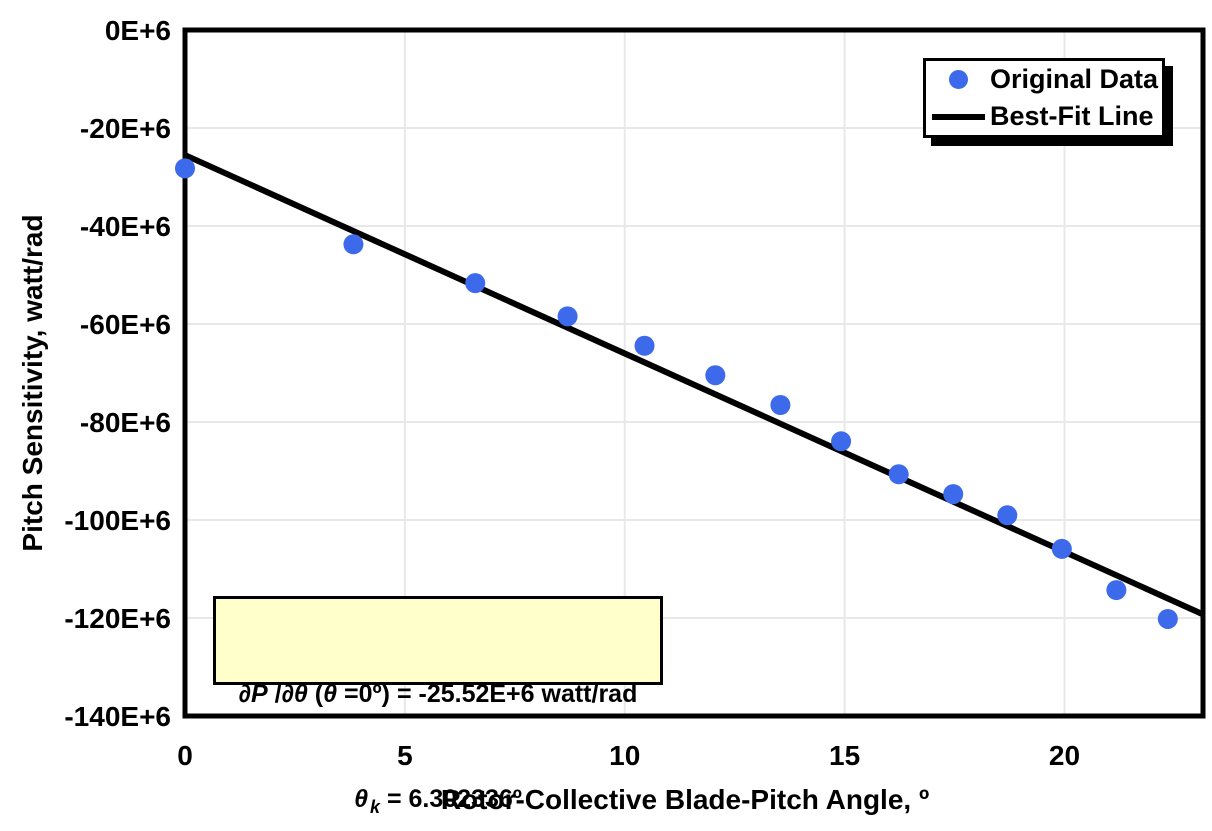 The height and width of the screenshot is (831, 1212). What do you see at coordinates (1072, 116) in the screenshot?
I see `legend-label-best-fit-line: Best-Fit Line` at bounding box center [1072, 116].